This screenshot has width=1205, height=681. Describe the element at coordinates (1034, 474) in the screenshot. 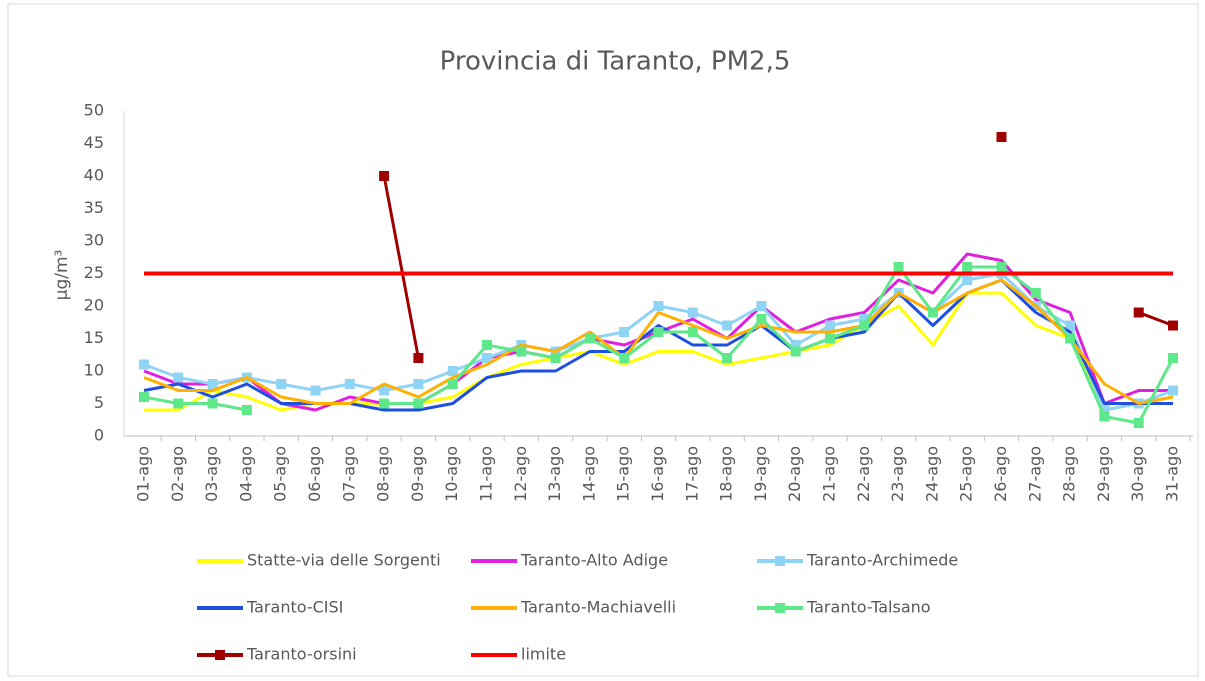

I see `x-tick-label: 27-ago` at that location.